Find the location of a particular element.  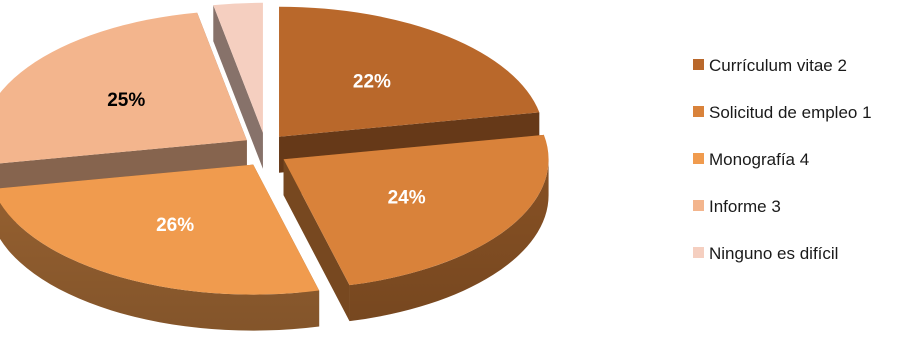

legend-item-5: Ninguno es difícil is located at coordinates (765, 253).